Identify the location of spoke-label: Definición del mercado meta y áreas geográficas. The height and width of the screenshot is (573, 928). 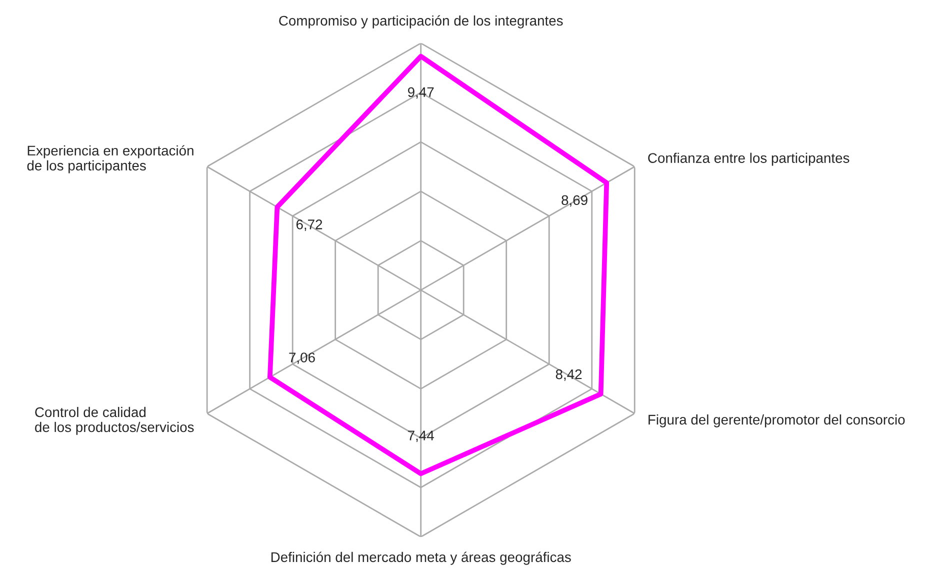
(421, 558).